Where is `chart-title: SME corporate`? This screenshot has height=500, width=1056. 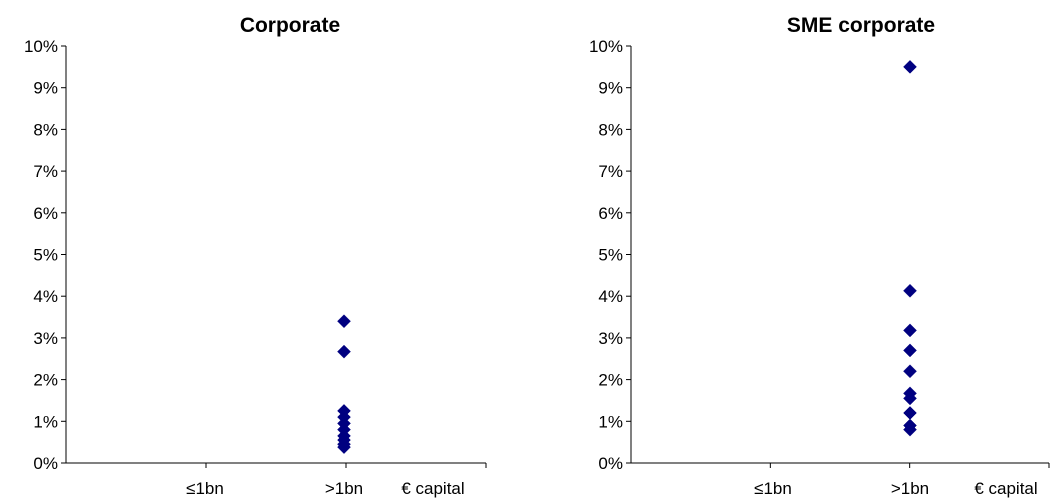 chart-title: SME corporate is located at coordinates (861, 25).